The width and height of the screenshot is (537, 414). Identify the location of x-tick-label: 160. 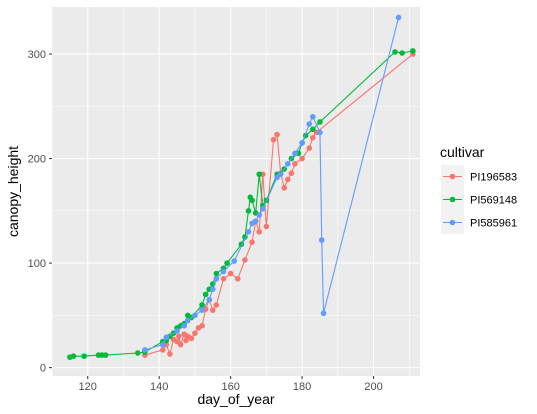
(230, 387).